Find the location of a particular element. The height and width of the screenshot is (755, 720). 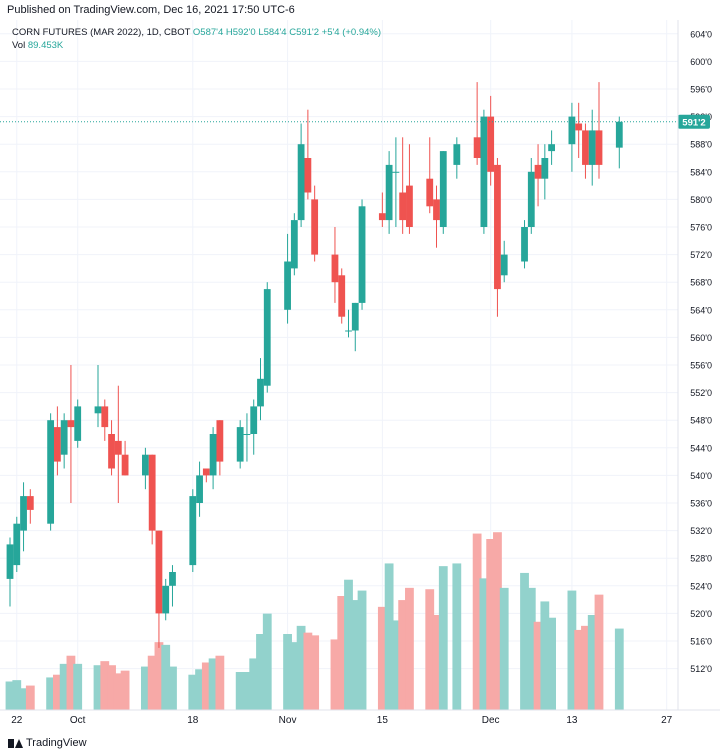

legend-symbol: CORN FUTURES (MAR 2022), 1D, CBOT is located at coordinates (101, 32).